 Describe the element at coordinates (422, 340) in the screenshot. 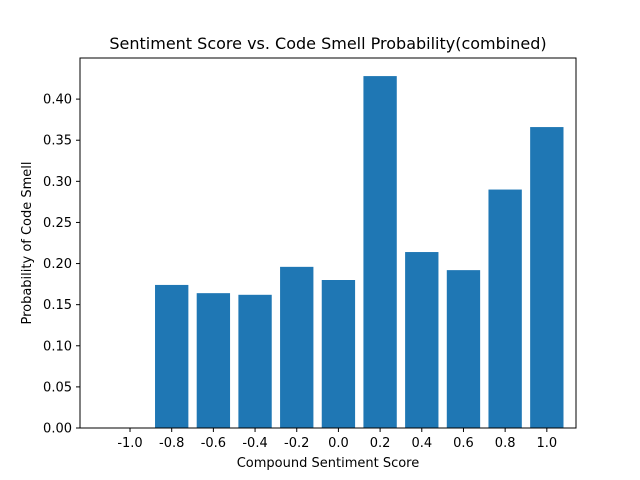

I see `bar-0.4` at that location.